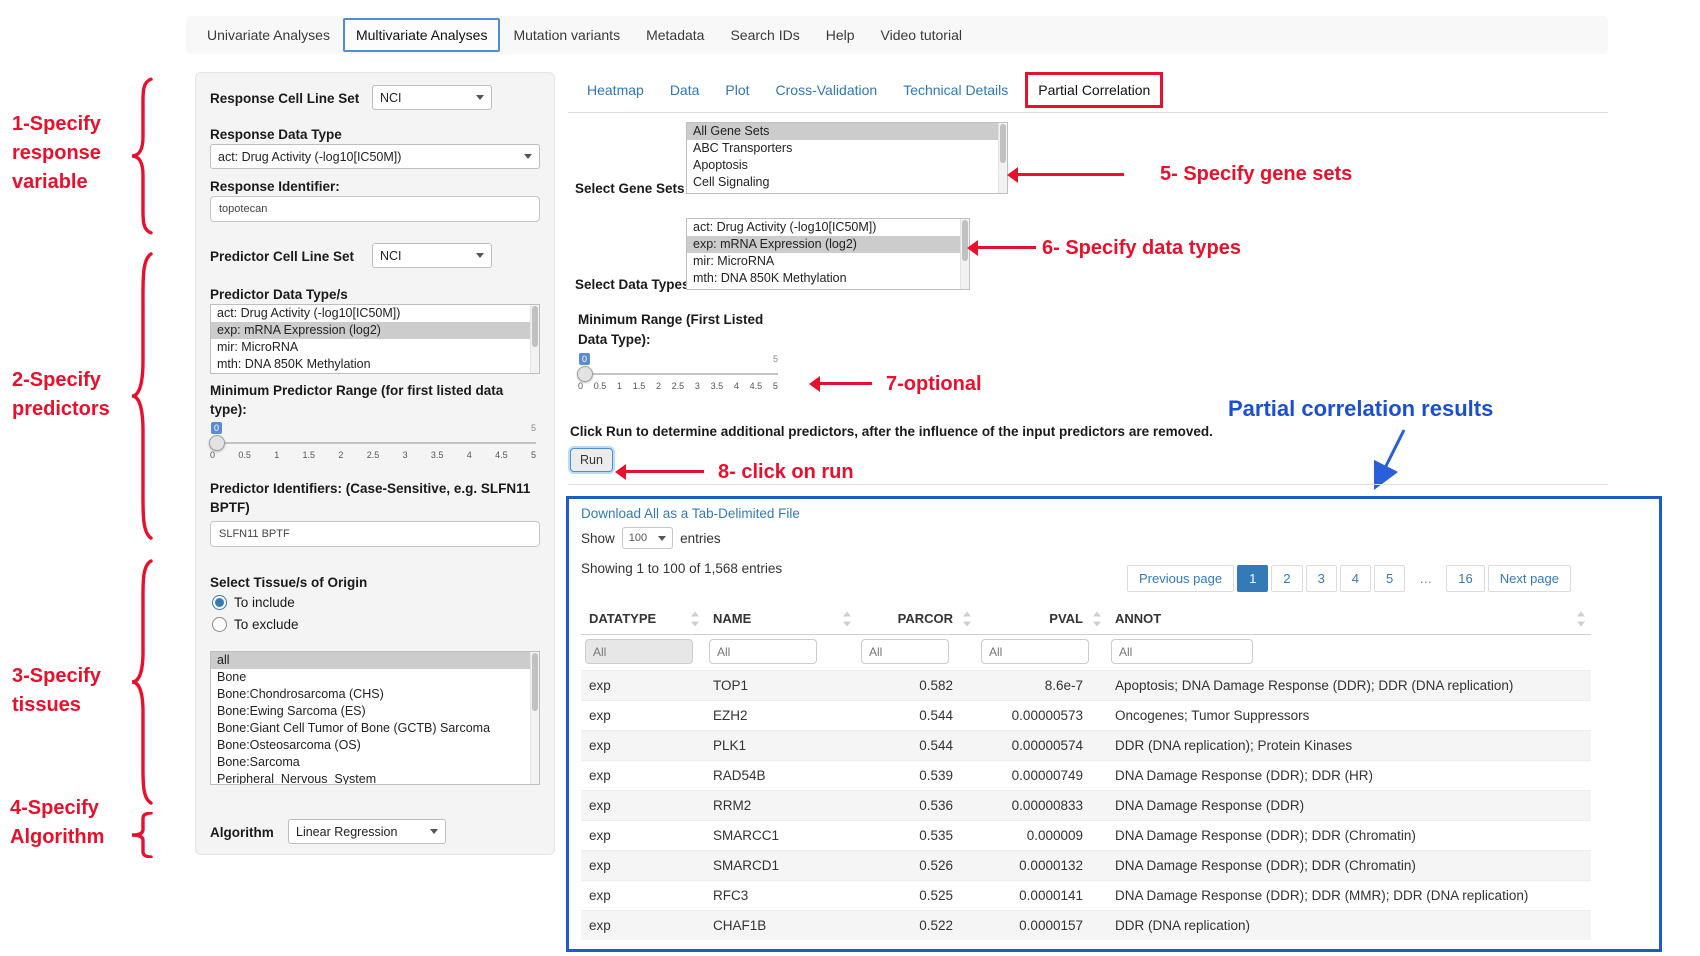 The width and height of the screenshot is (1700, 956). What do you see at coordinates (432, 97) in the screenshot?
I see `response-cell-line-set-select: NCI` at bounding box center [432, 97].